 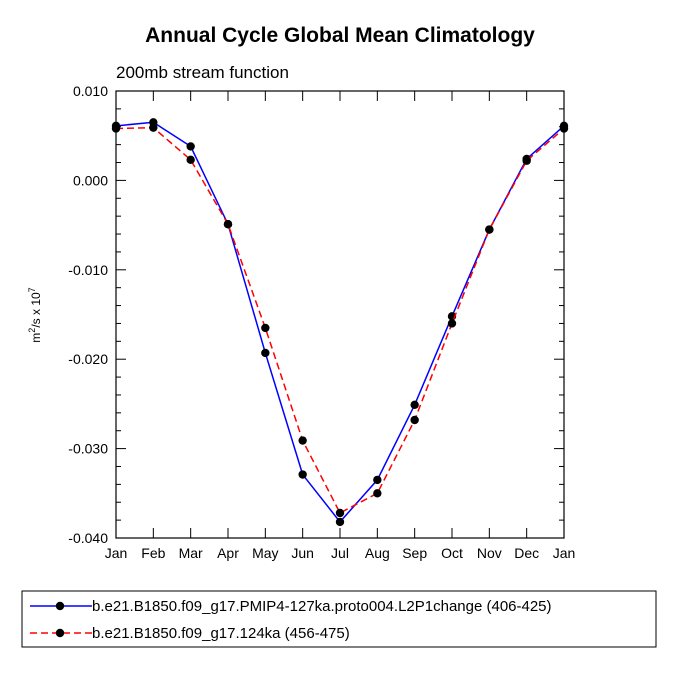 I want to click on y-tick-label: -0.030, so click(x=88, y=449).